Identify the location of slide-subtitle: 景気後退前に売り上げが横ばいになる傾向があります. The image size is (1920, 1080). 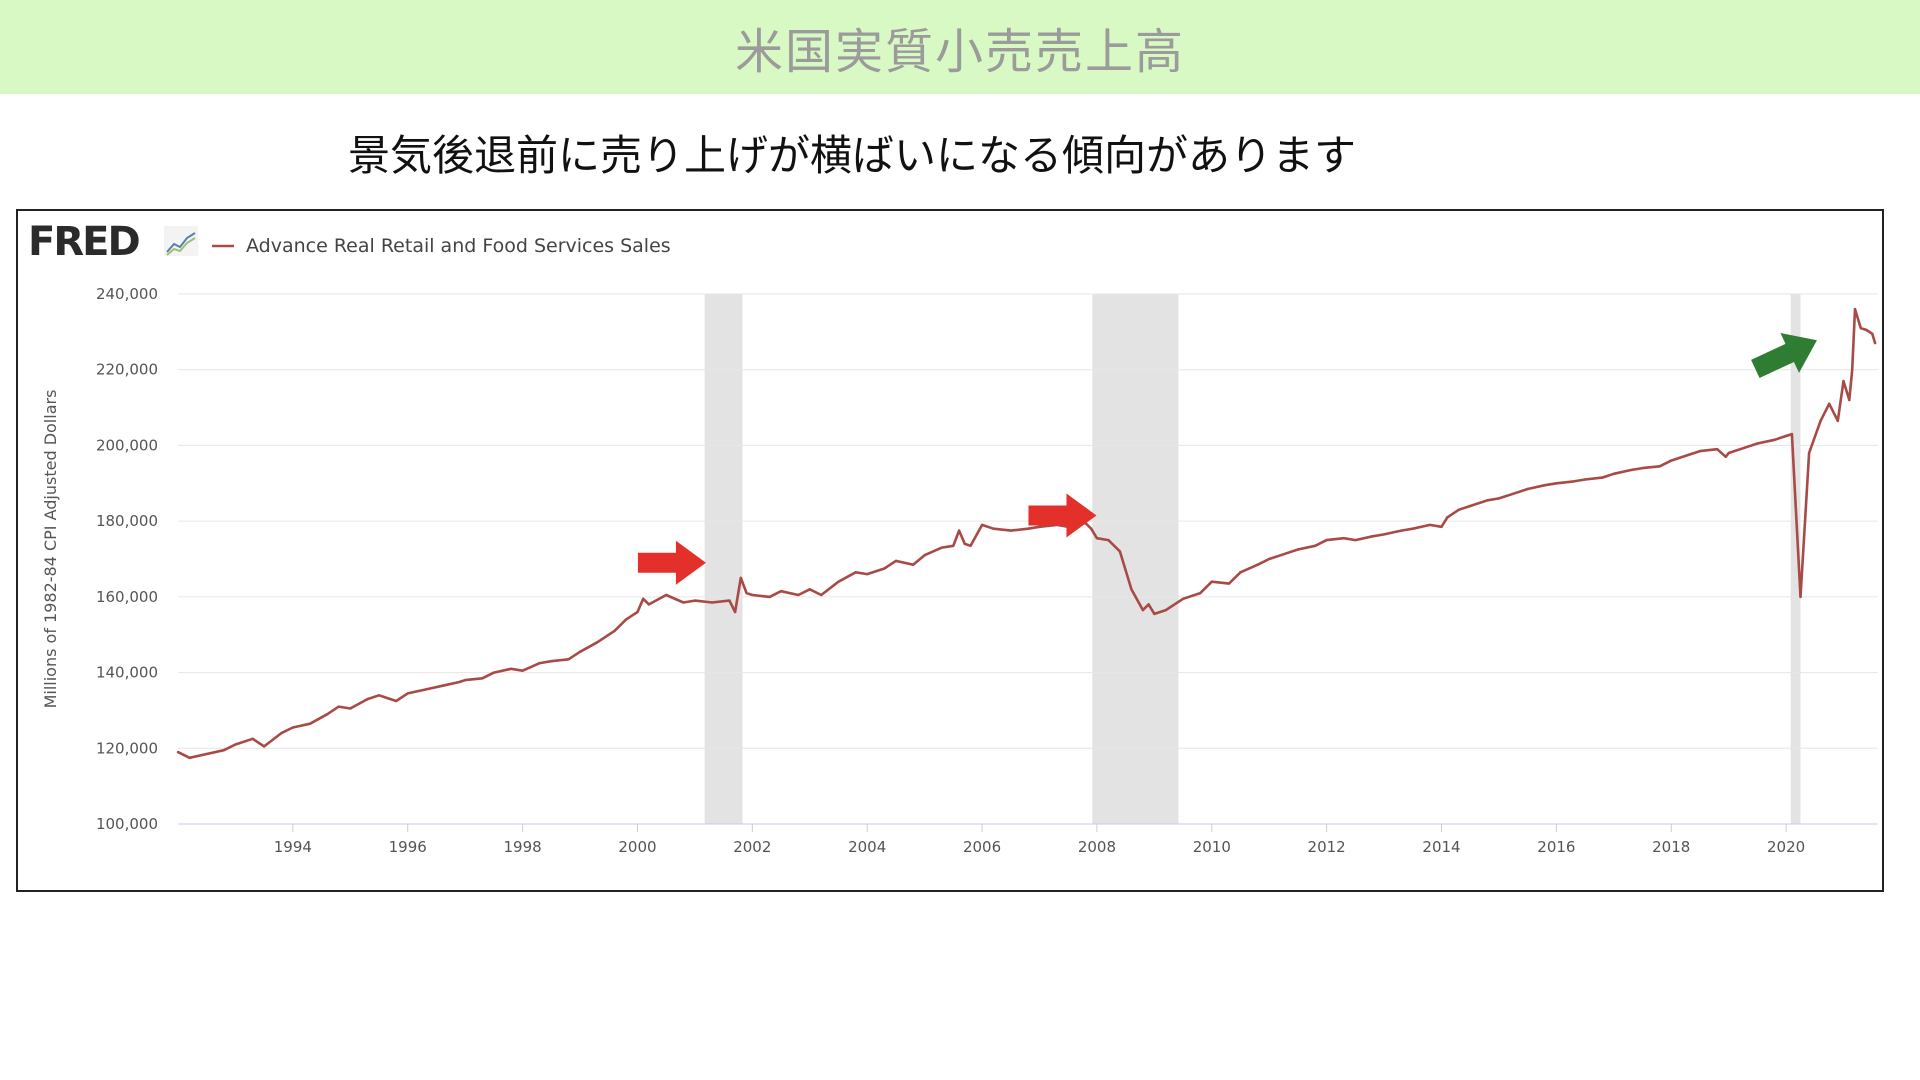
(852, 155).